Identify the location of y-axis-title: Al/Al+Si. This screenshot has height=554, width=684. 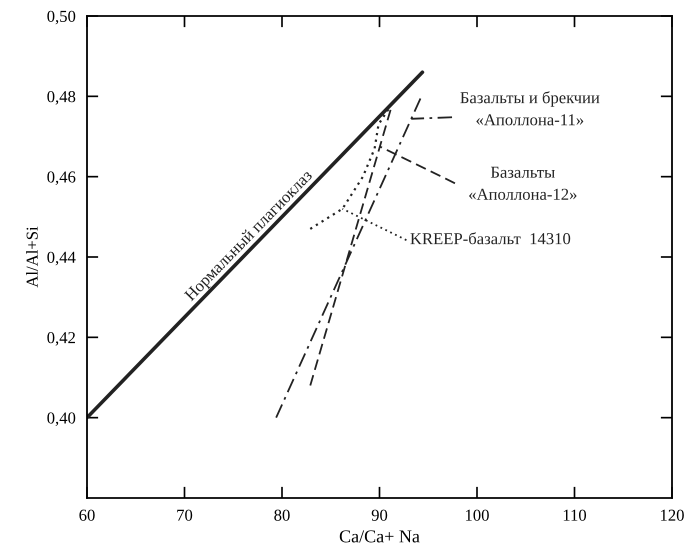
(32, 257).